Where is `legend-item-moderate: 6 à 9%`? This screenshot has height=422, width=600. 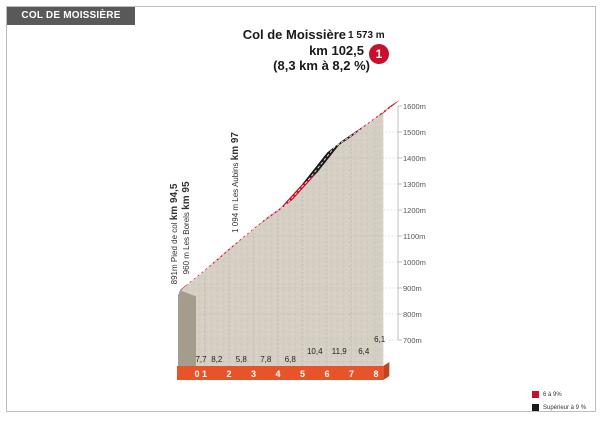
legend-item-moderate: 6 à 9% is located at coordinates (559, 394).